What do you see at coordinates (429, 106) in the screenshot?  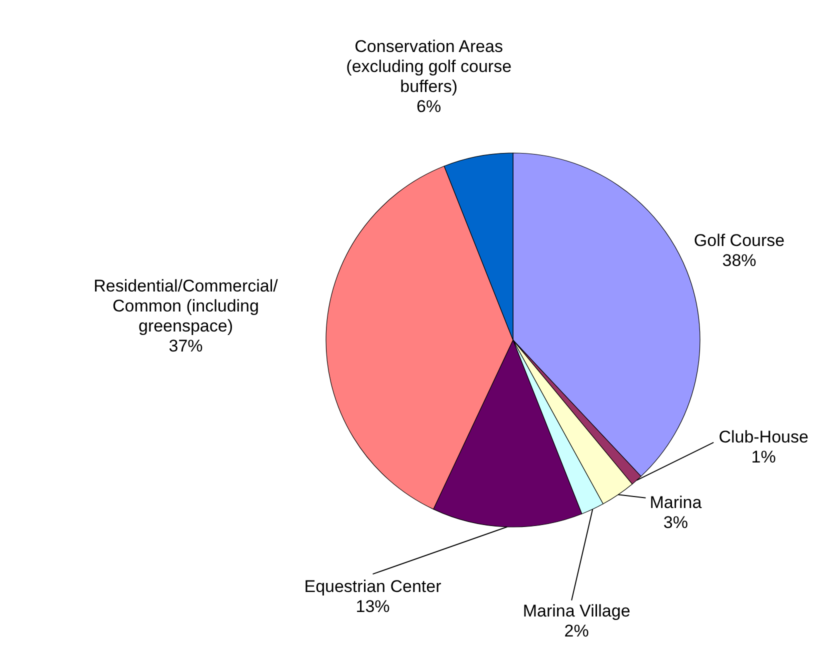 I see `data-label: 6%` at bounding box center [429, 106].